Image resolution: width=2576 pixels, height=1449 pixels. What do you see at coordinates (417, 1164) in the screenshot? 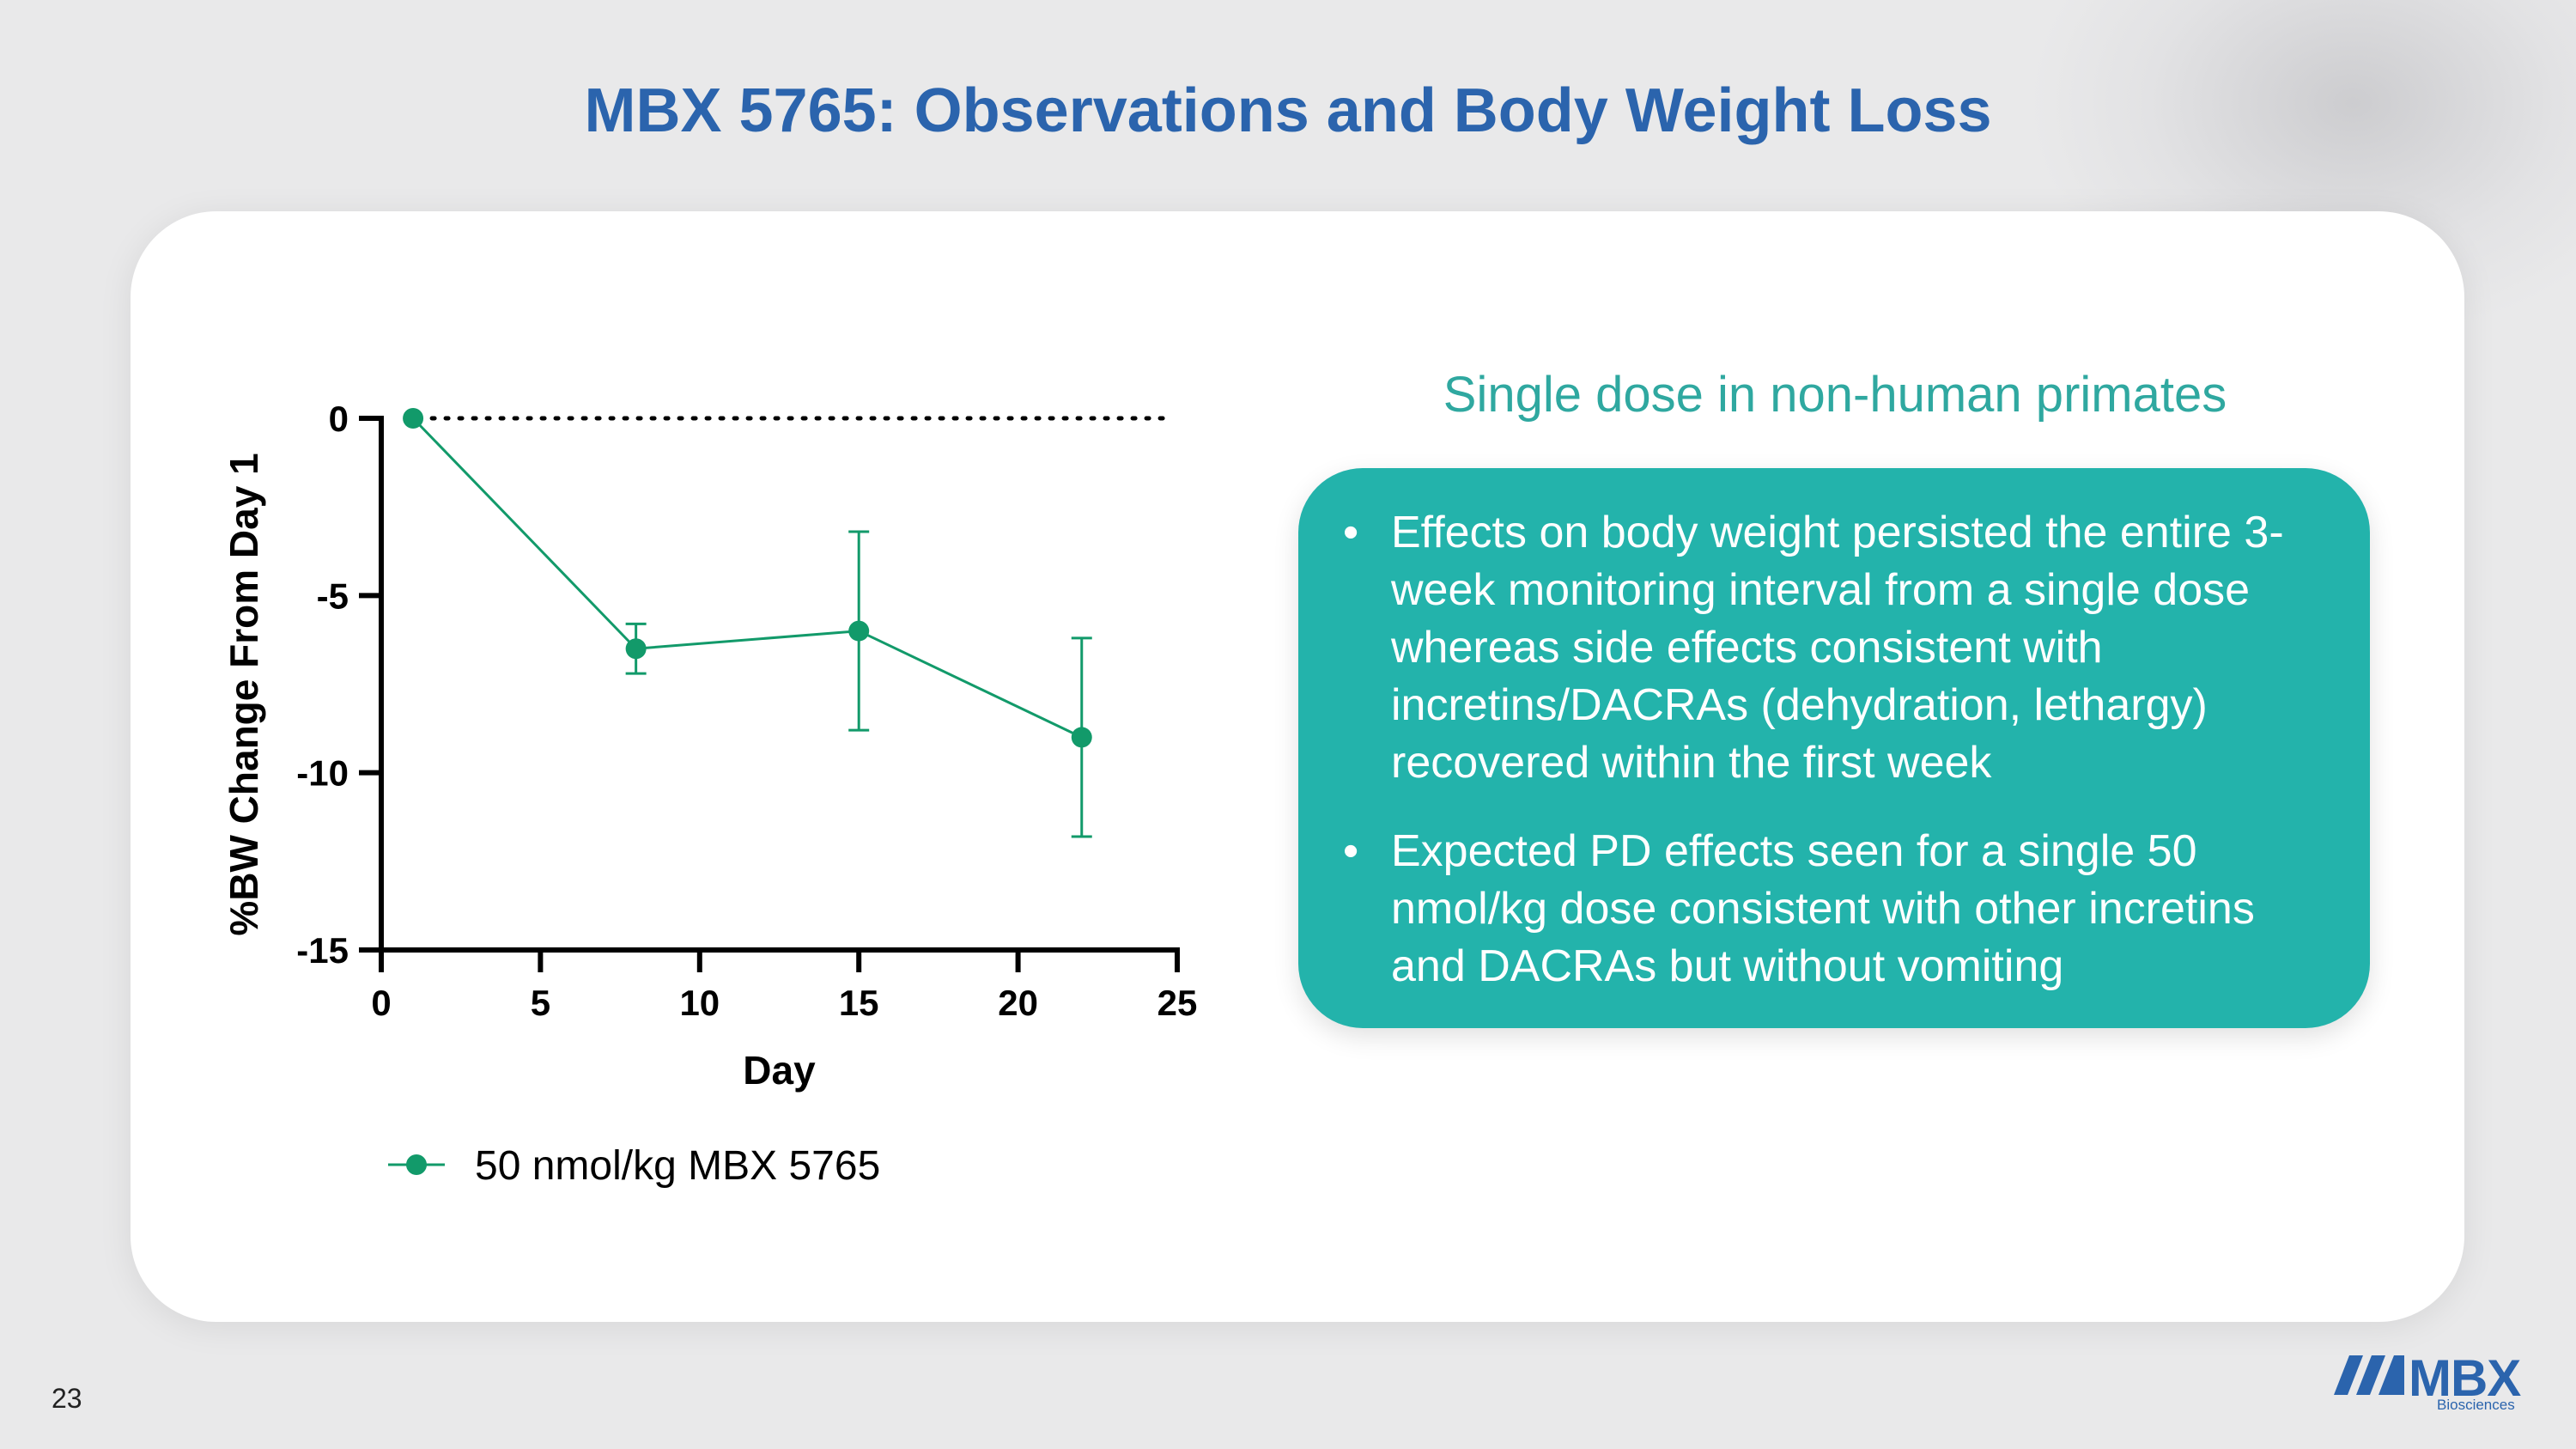
I see `legend-marker` at bounding box center [417, 1164].